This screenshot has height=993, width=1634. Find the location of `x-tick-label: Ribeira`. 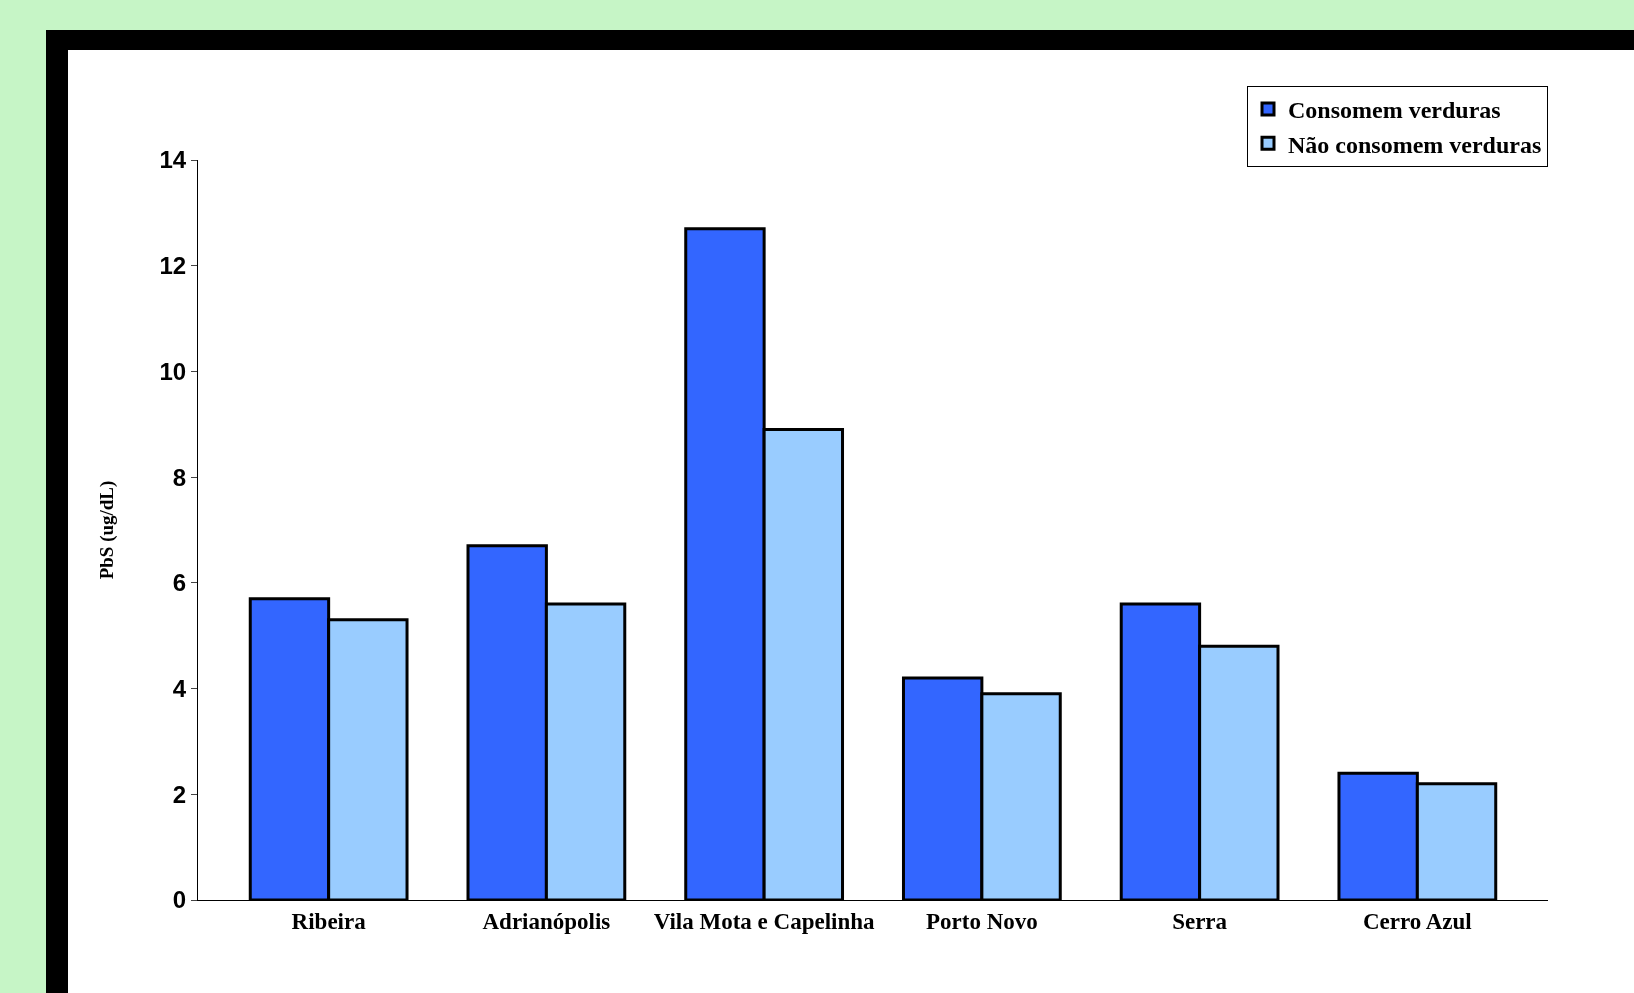

x-tick-label: Ribeira is located at coordinates (329, 921).